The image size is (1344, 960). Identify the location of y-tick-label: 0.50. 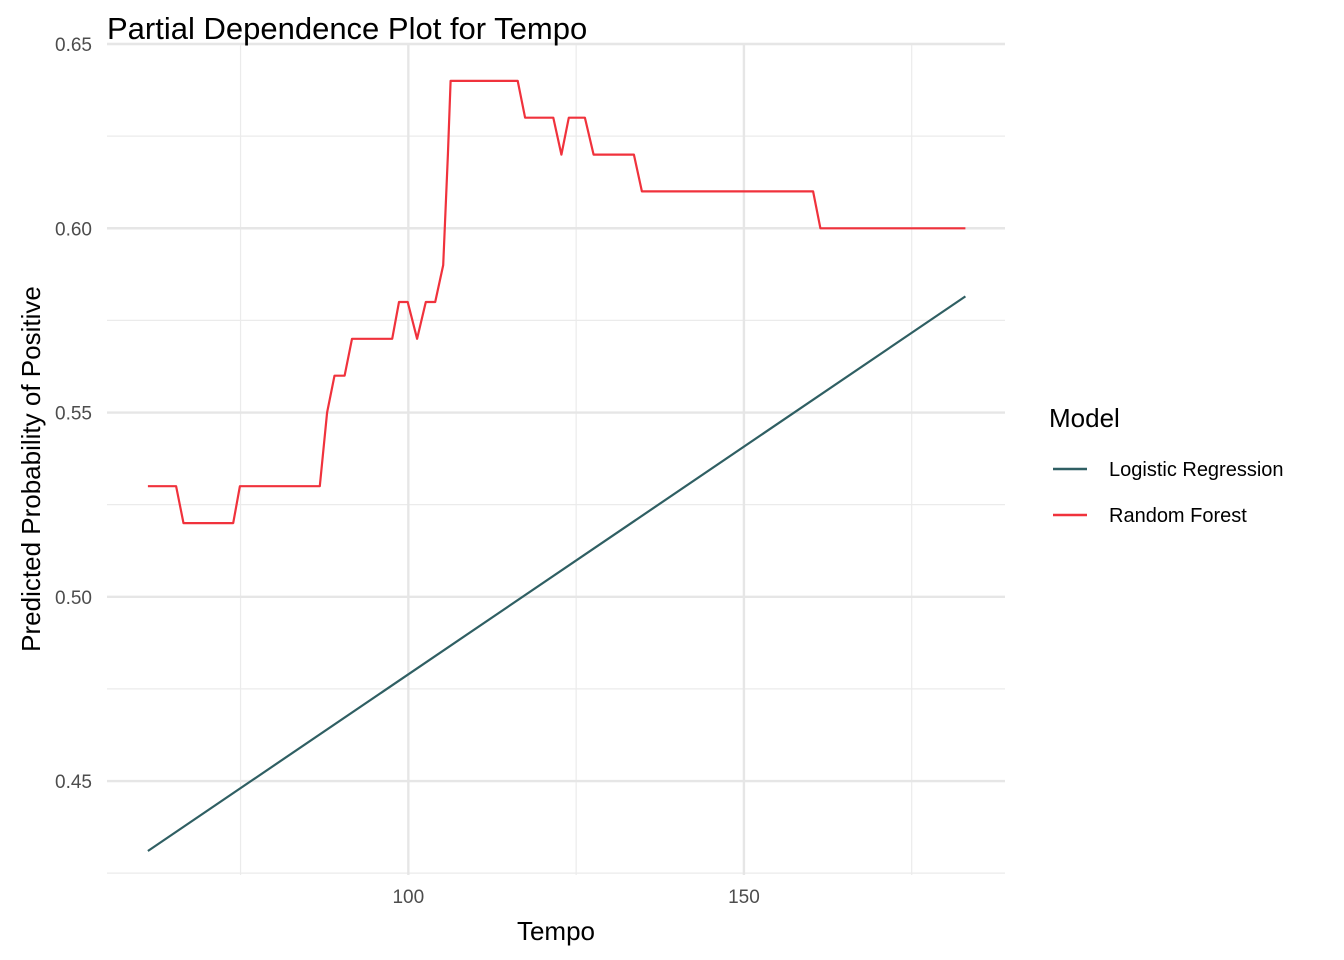
(73, 598).